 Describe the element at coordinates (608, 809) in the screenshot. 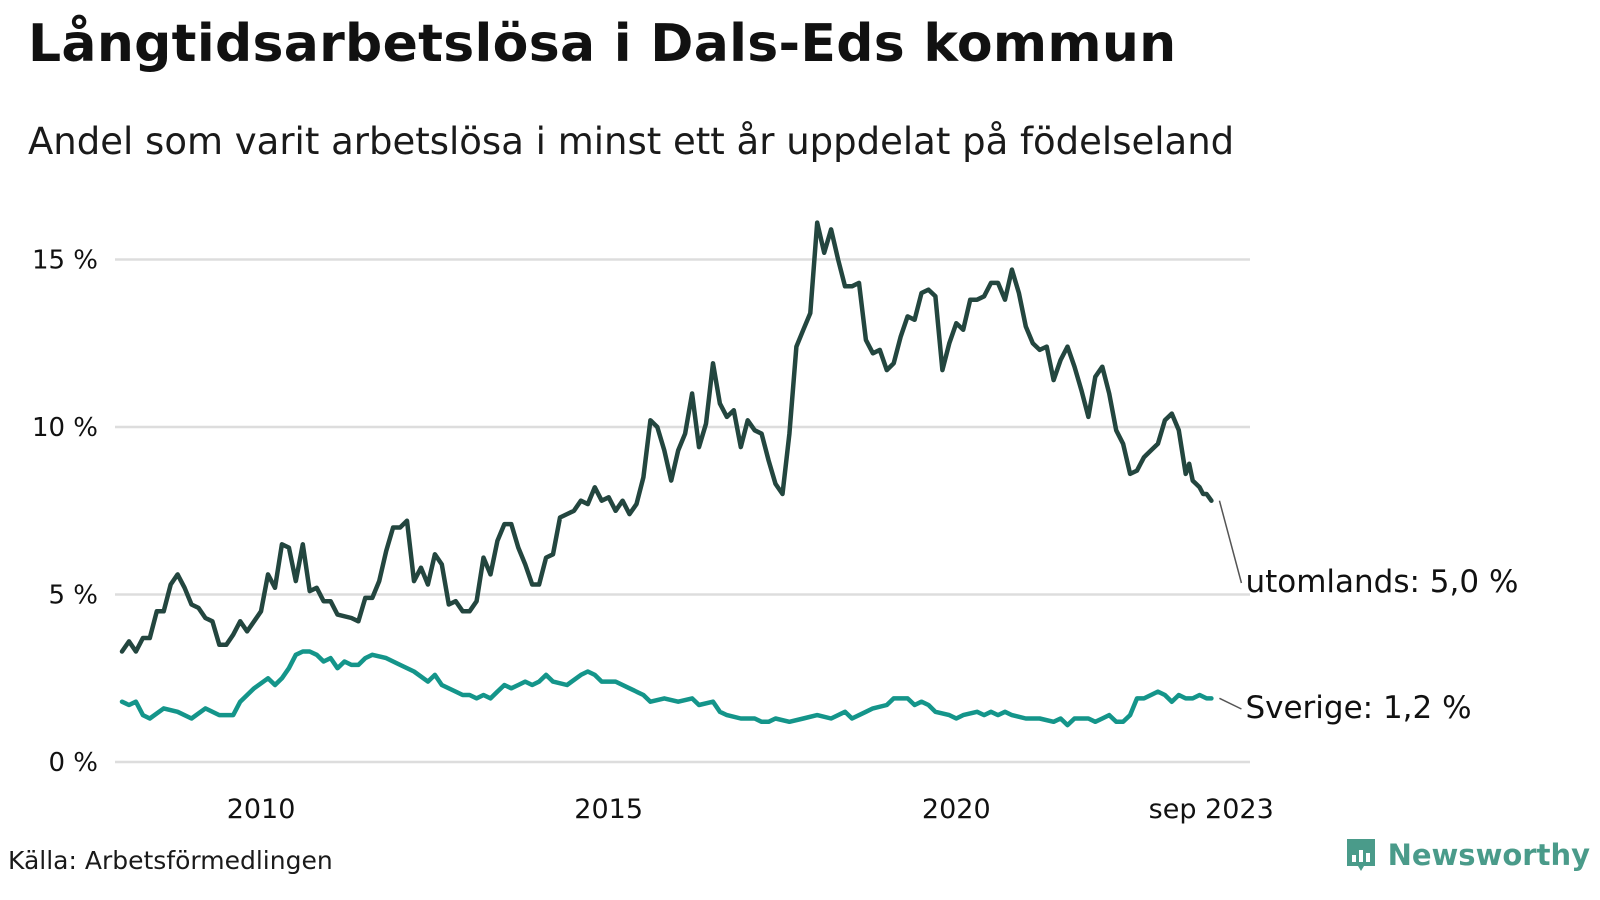

I see `x-tick-label: 2015` at that location.